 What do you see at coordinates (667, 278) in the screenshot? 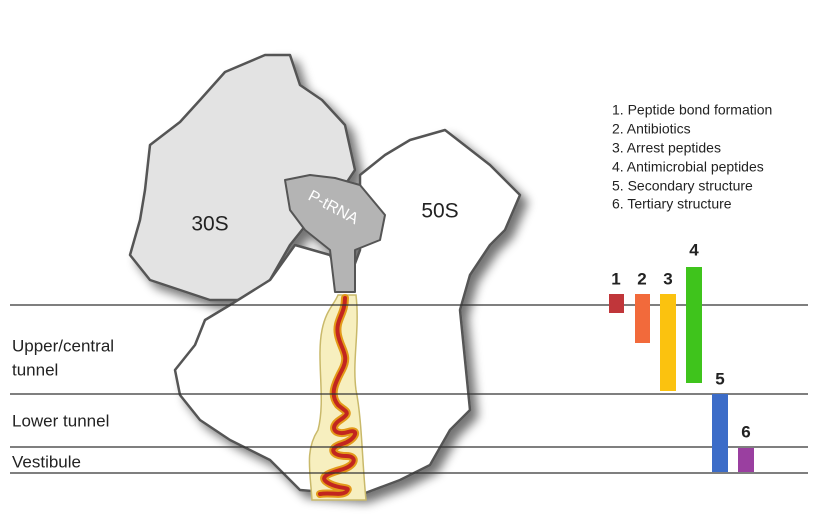
I see `bar-number: 3` at bounding box center [667, 278].